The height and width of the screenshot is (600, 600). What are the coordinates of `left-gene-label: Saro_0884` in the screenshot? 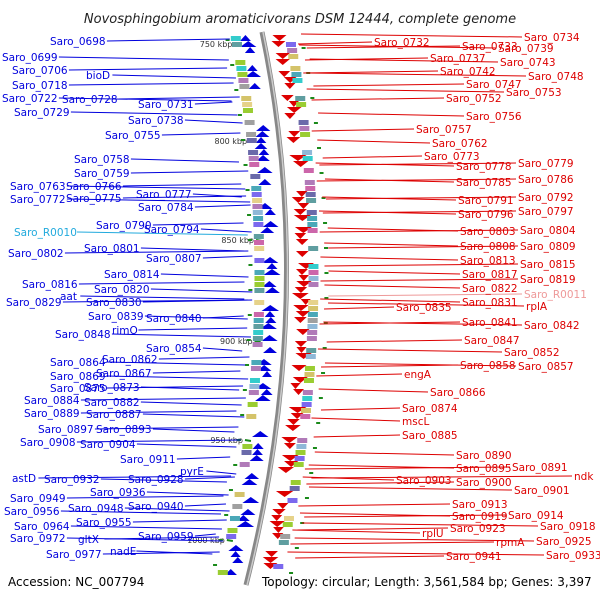 It's located at (52, 401).